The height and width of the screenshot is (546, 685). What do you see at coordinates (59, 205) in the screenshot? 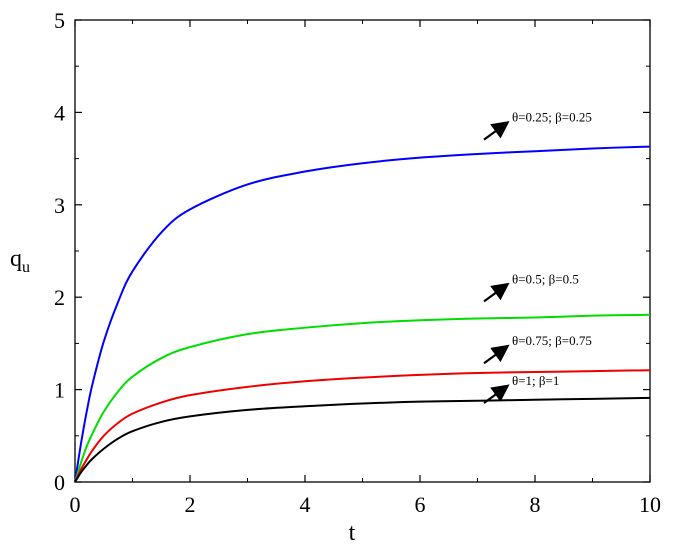
I see `y-tick-label: 3` at bounding box center [59, 205].